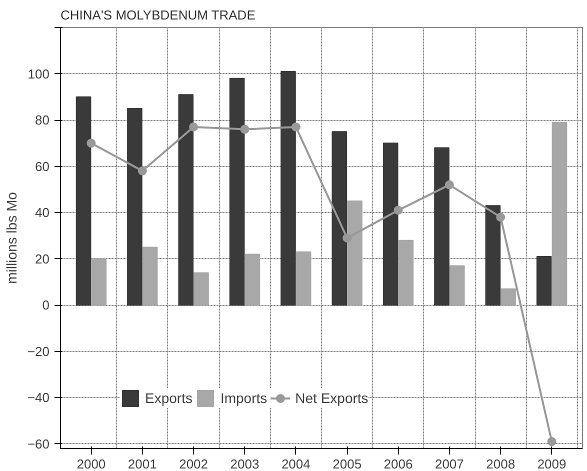 The image size is (587, 471). What do you see at coordinates (398, 463) in the screenshot?
I see `x-tick-label: 2006` at bounding box center [398, 463].